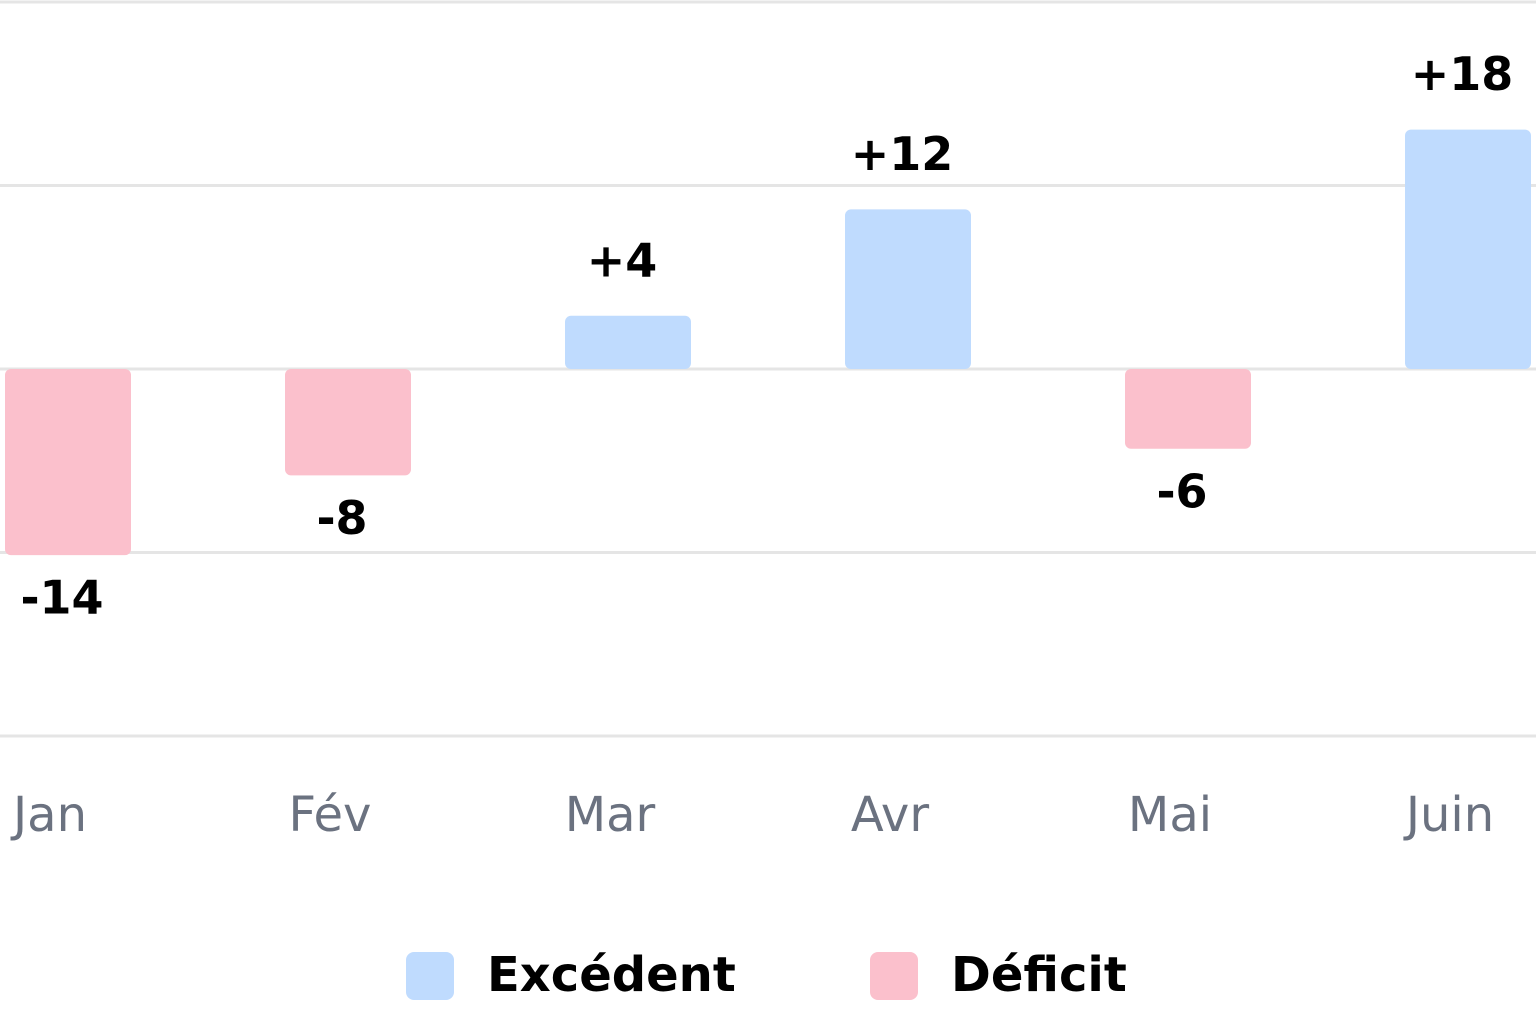 This screenshot has height=1024, width=1536. Describe the element at coordinates (1462, 74) in the screenshot. I see `value-label: +18` at that location.